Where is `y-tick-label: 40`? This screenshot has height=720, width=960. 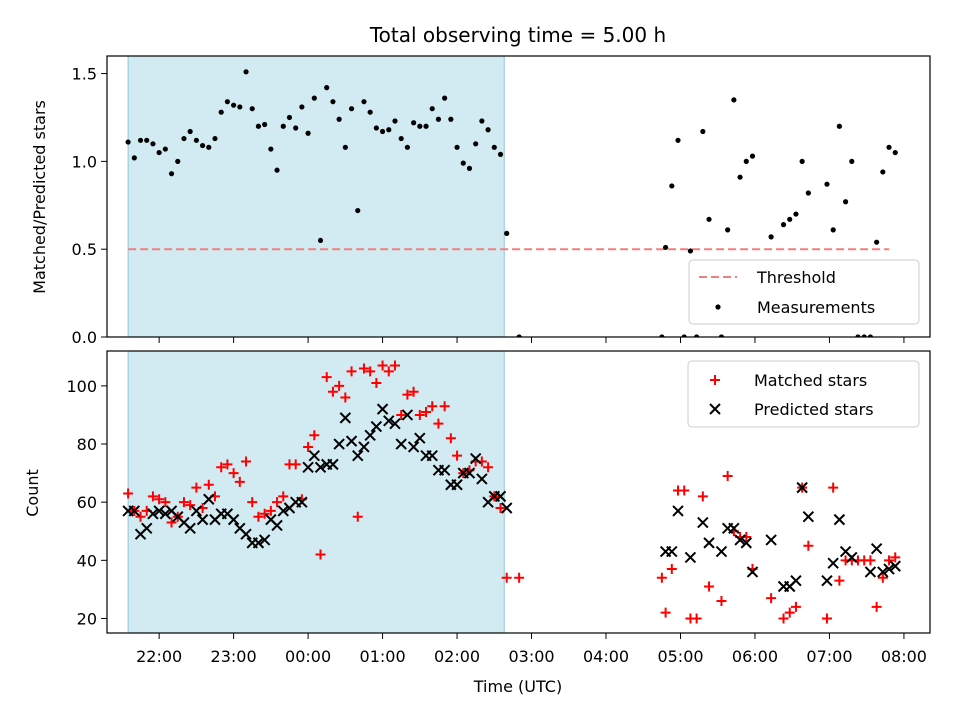
y-tick-label: 40 is located at coordinates (87, 560).